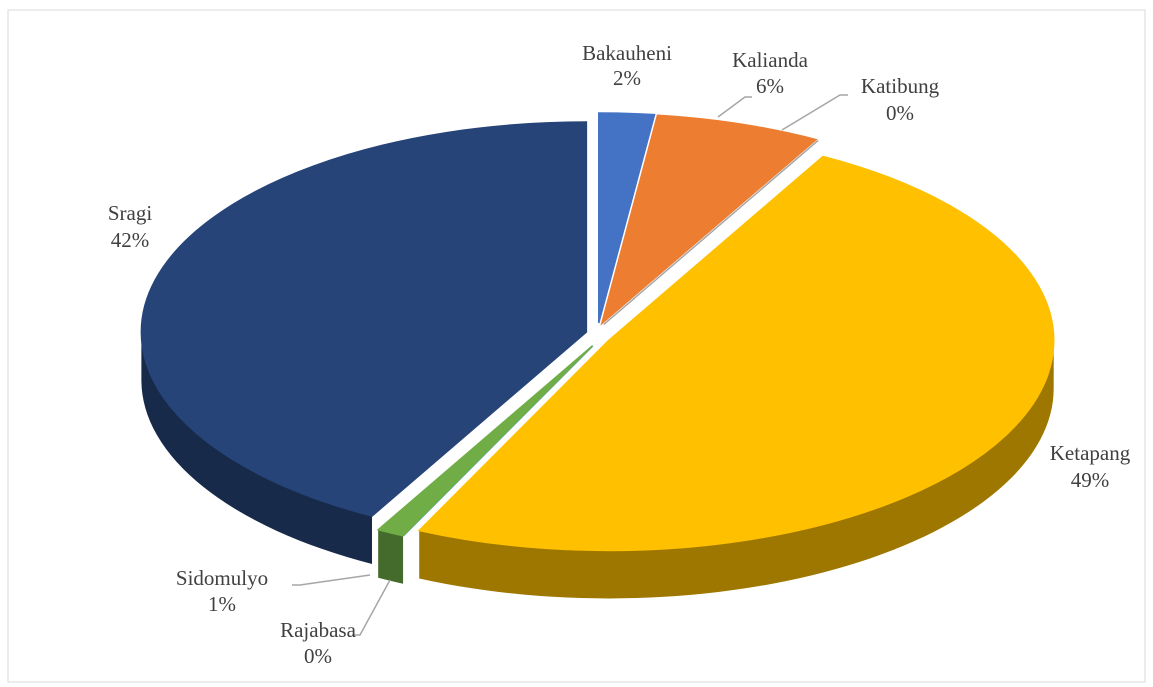 The image size is (1153, 687). What do you see at coordinates (1090, 480) in the screenshot?
I see `value-label: 49%` at bounding box center [1090, 480].